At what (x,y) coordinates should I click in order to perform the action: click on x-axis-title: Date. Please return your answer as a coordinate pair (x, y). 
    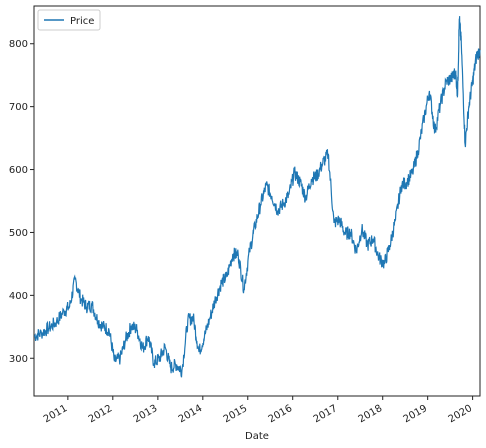
    Looking at the image, I should click on (257, 436).